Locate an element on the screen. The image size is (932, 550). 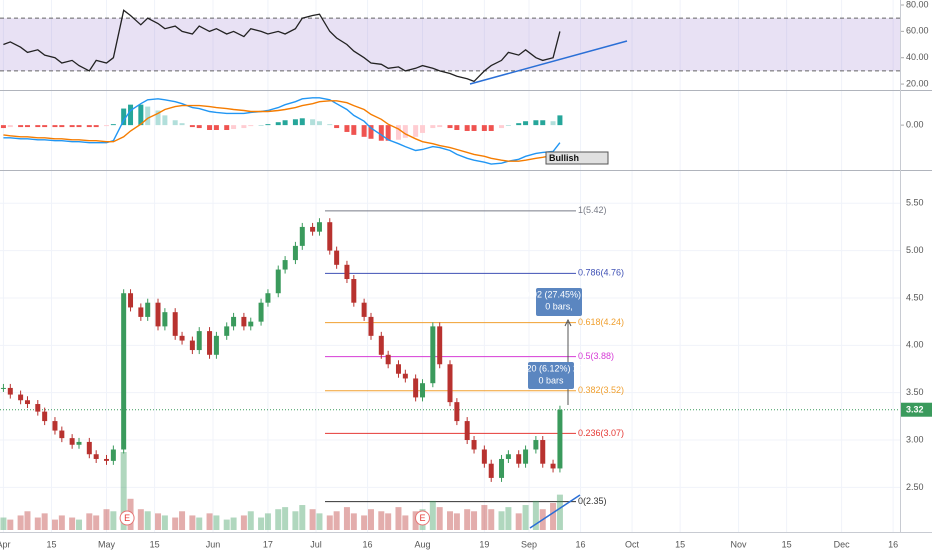
measure-arrowhead is located at coordinates (568, 322).